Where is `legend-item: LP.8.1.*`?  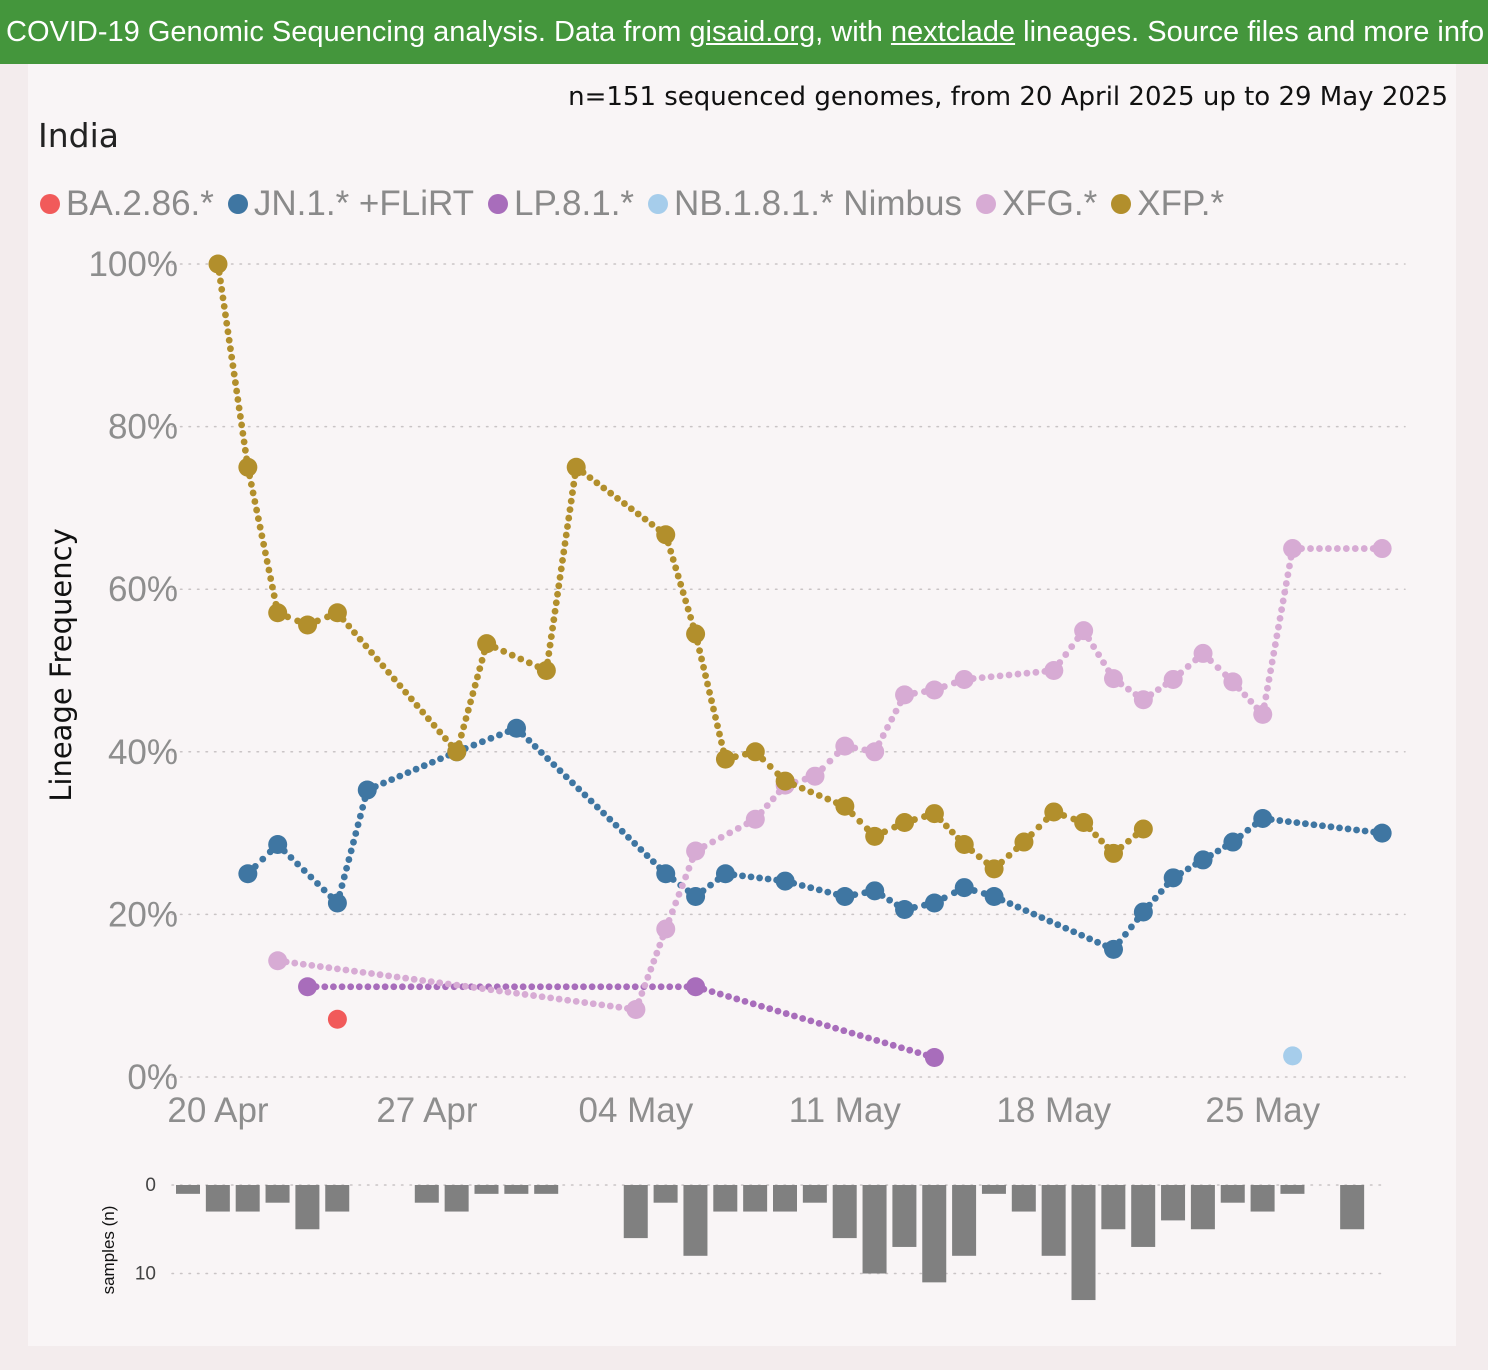
legend-item: LP.8.1.* is located at coordinates (561, 204).